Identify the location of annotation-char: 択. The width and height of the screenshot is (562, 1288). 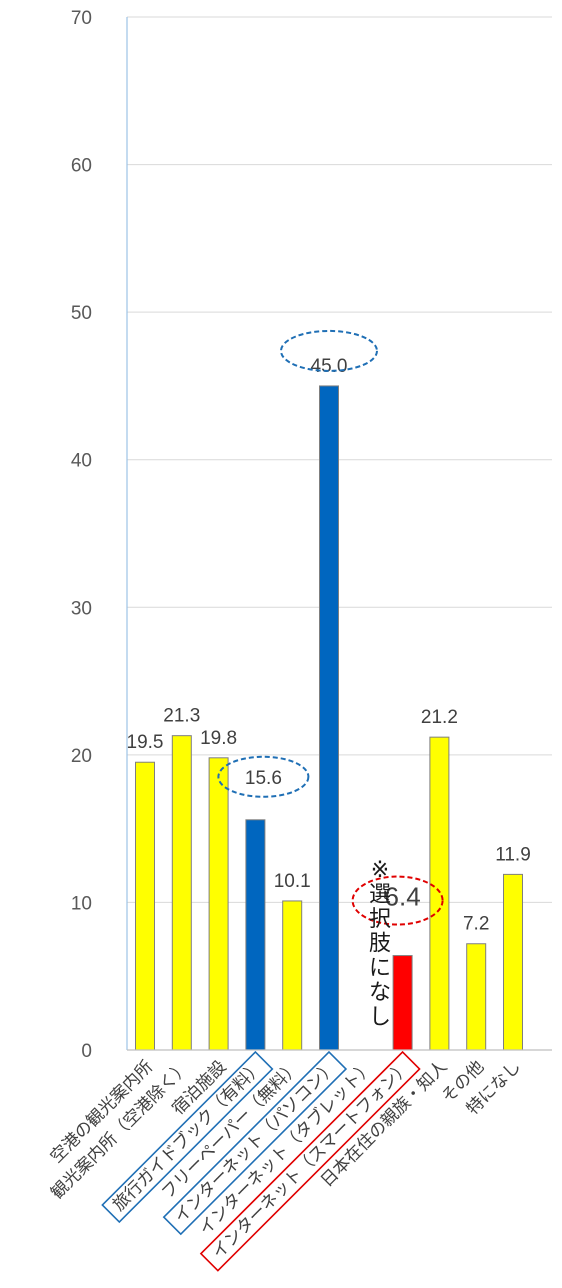
(380, 919).